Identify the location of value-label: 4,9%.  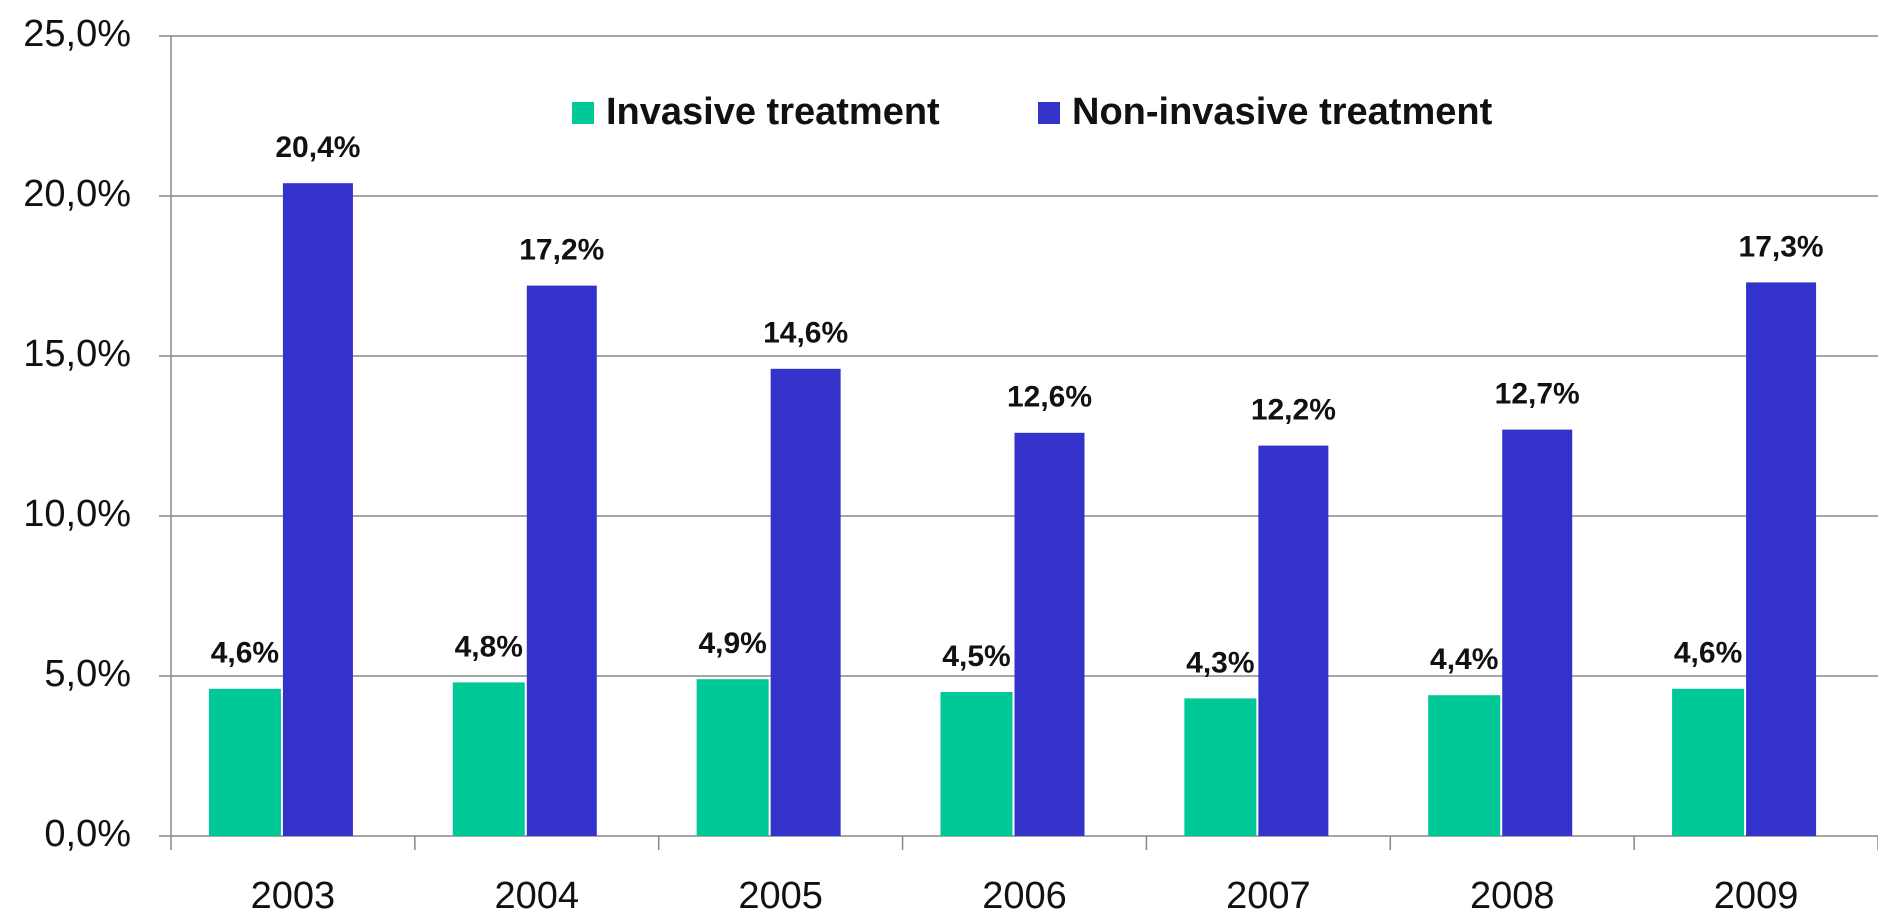
(732, 643).